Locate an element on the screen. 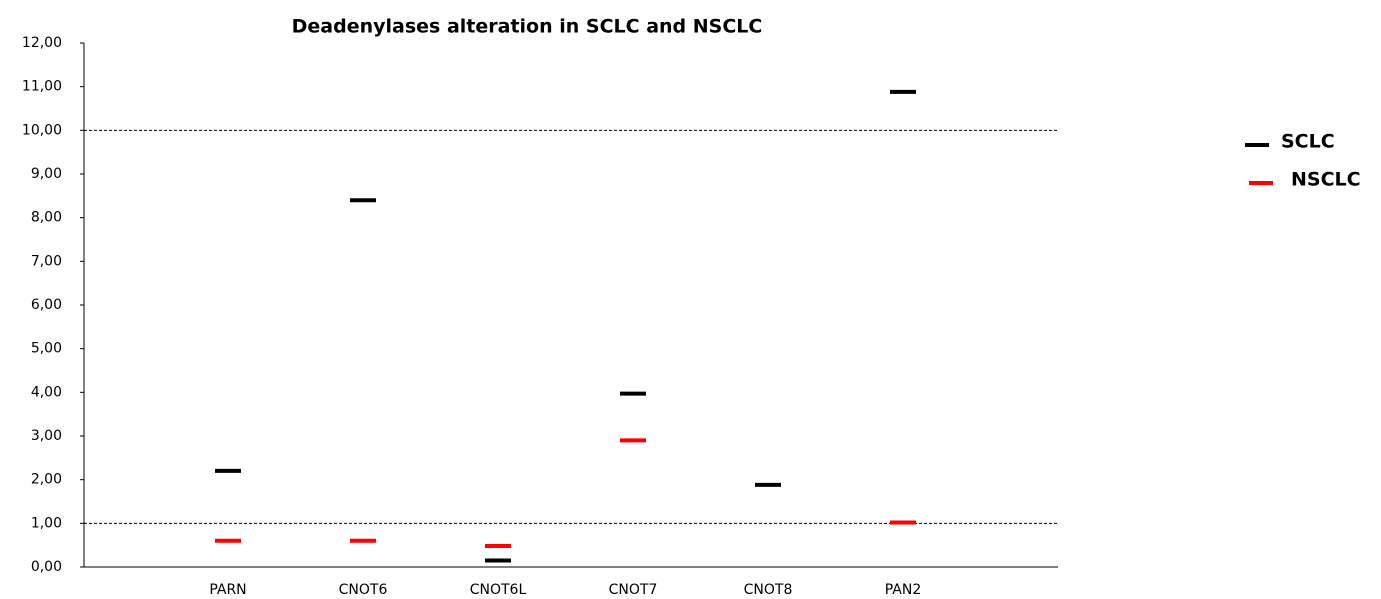 The height and width of the screenshot is (599, 1381). y-tick-label: 2,00 is located at coordinates (46, 480).